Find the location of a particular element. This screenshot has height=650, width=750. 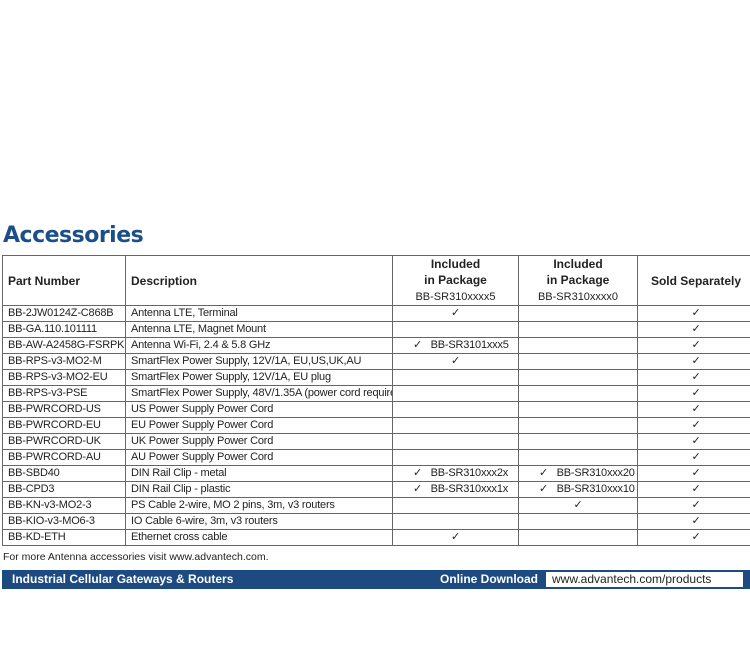

table-row: BB-PWRCORD-AU AU Power Supply Power Cord ✓ is located at coordinates (376, 457).